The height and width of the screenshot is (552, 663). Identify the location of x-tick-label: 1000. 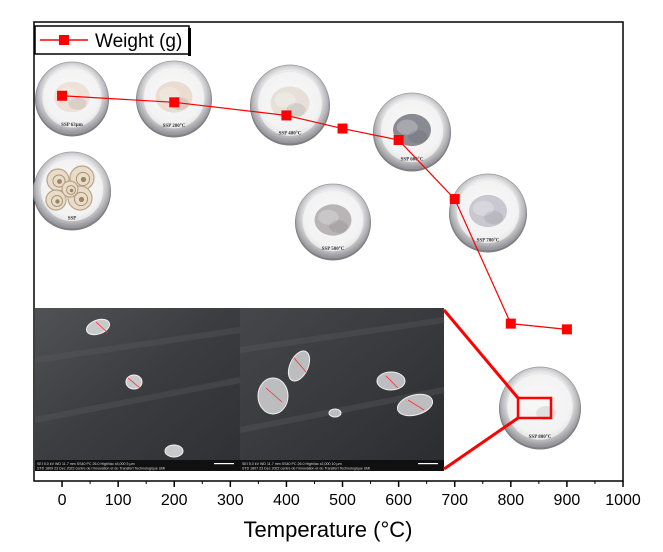
(623, 500).